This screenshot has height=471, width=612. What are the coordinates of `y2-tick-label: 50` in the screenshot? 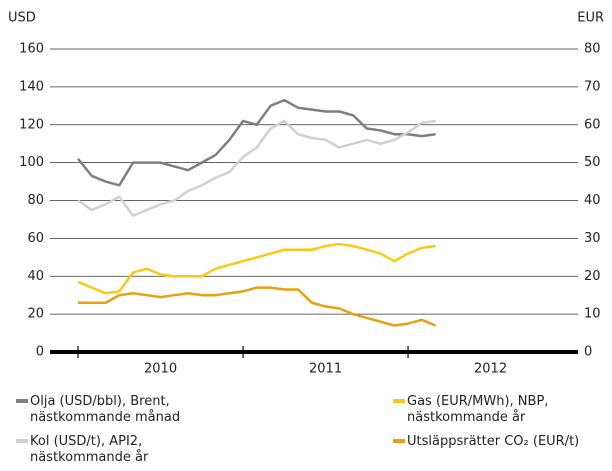 It's located at (592, 162).